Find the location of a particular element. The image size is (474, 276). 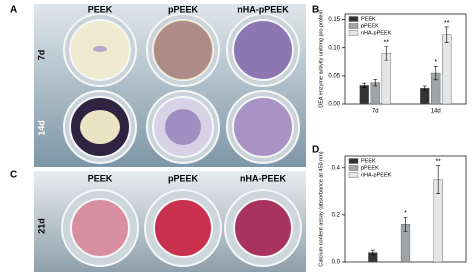

y-tick-label: 0.4 is located at coordinates (336, 168).